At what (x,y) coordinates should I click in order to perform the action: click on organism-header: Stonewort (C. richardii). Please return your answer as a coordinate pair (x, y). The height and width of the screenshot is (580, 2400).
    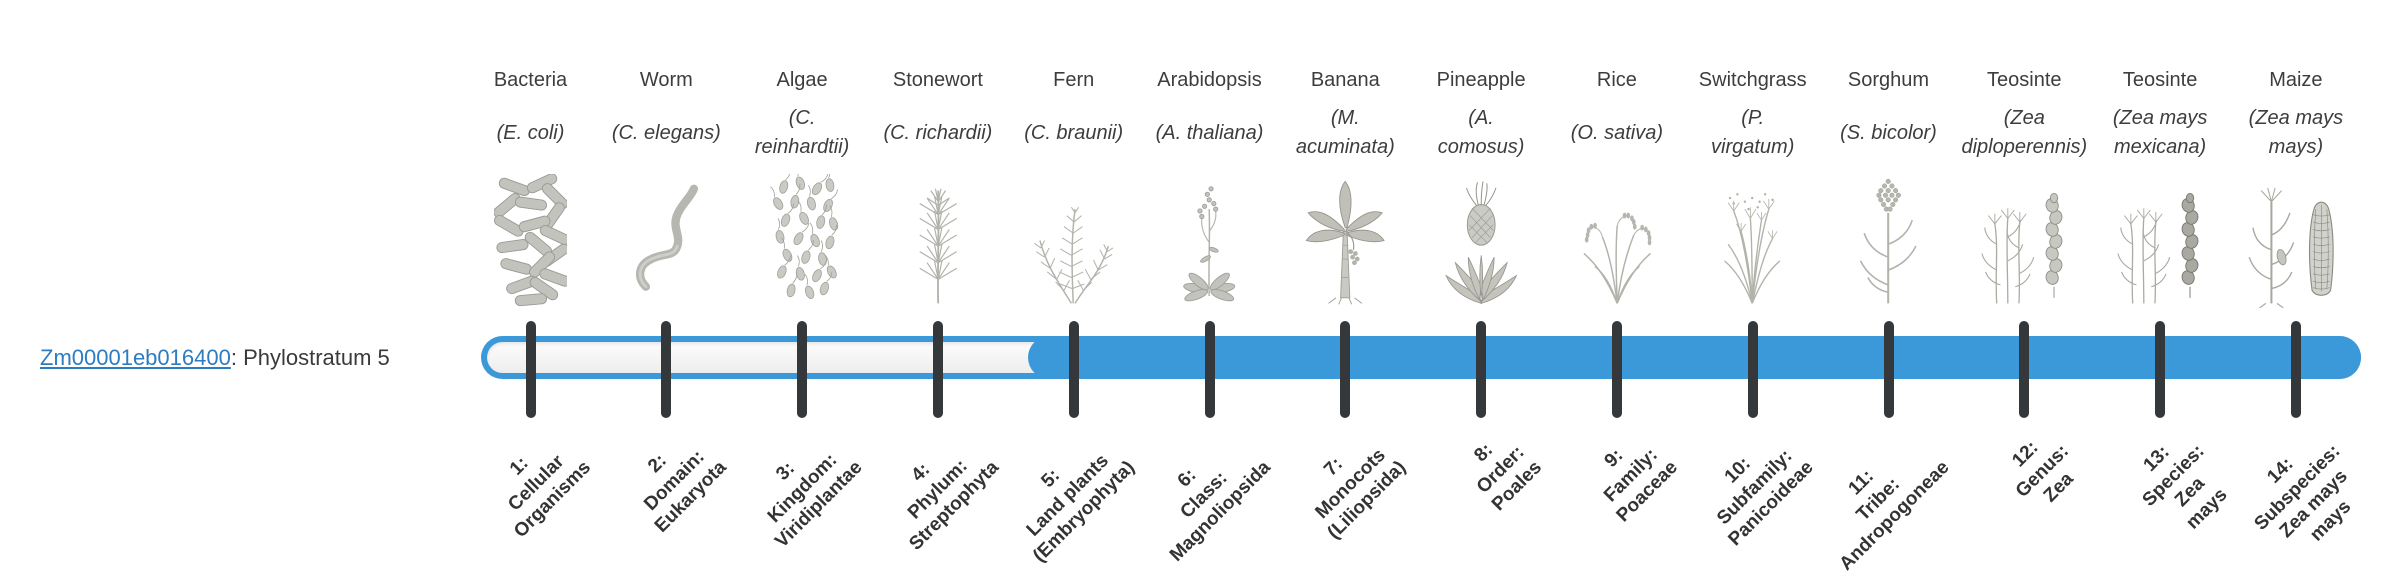
    Looking at the image, I should click on (938, 117).